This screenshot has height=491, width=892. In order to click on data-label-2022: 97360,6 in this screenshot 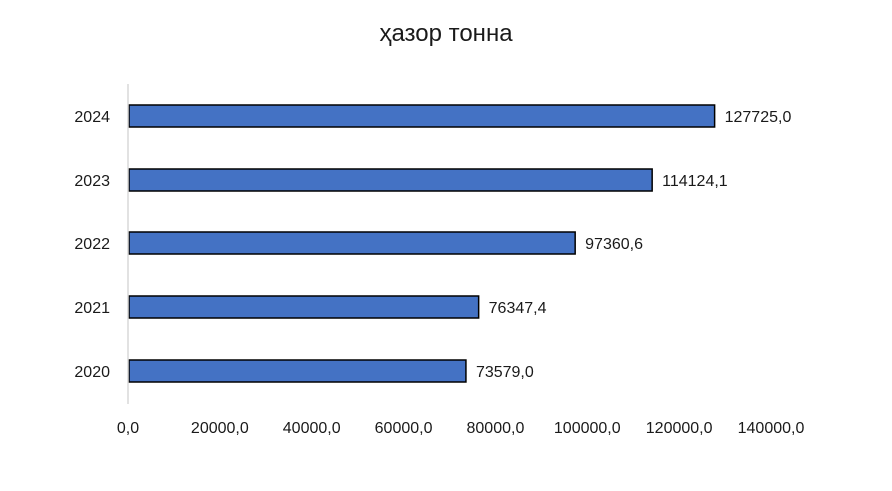, I will do `click(614, 244)`.